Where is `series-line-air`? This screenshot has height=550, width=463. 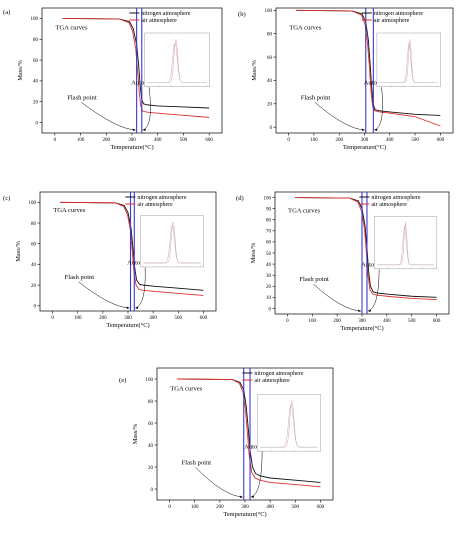 series-line-air is located at coordinates (368, 68).